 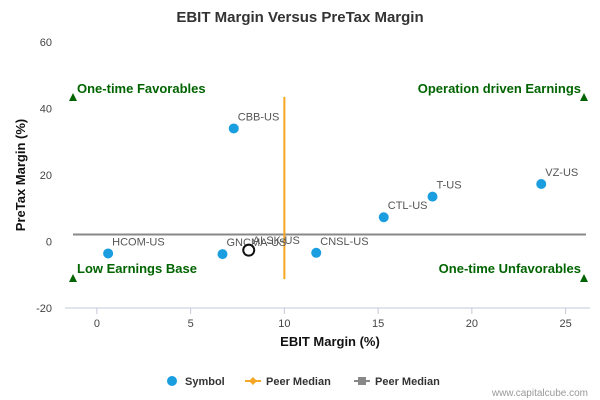 I want to click on x-tick-label: 15, so click(x=378, y=324).